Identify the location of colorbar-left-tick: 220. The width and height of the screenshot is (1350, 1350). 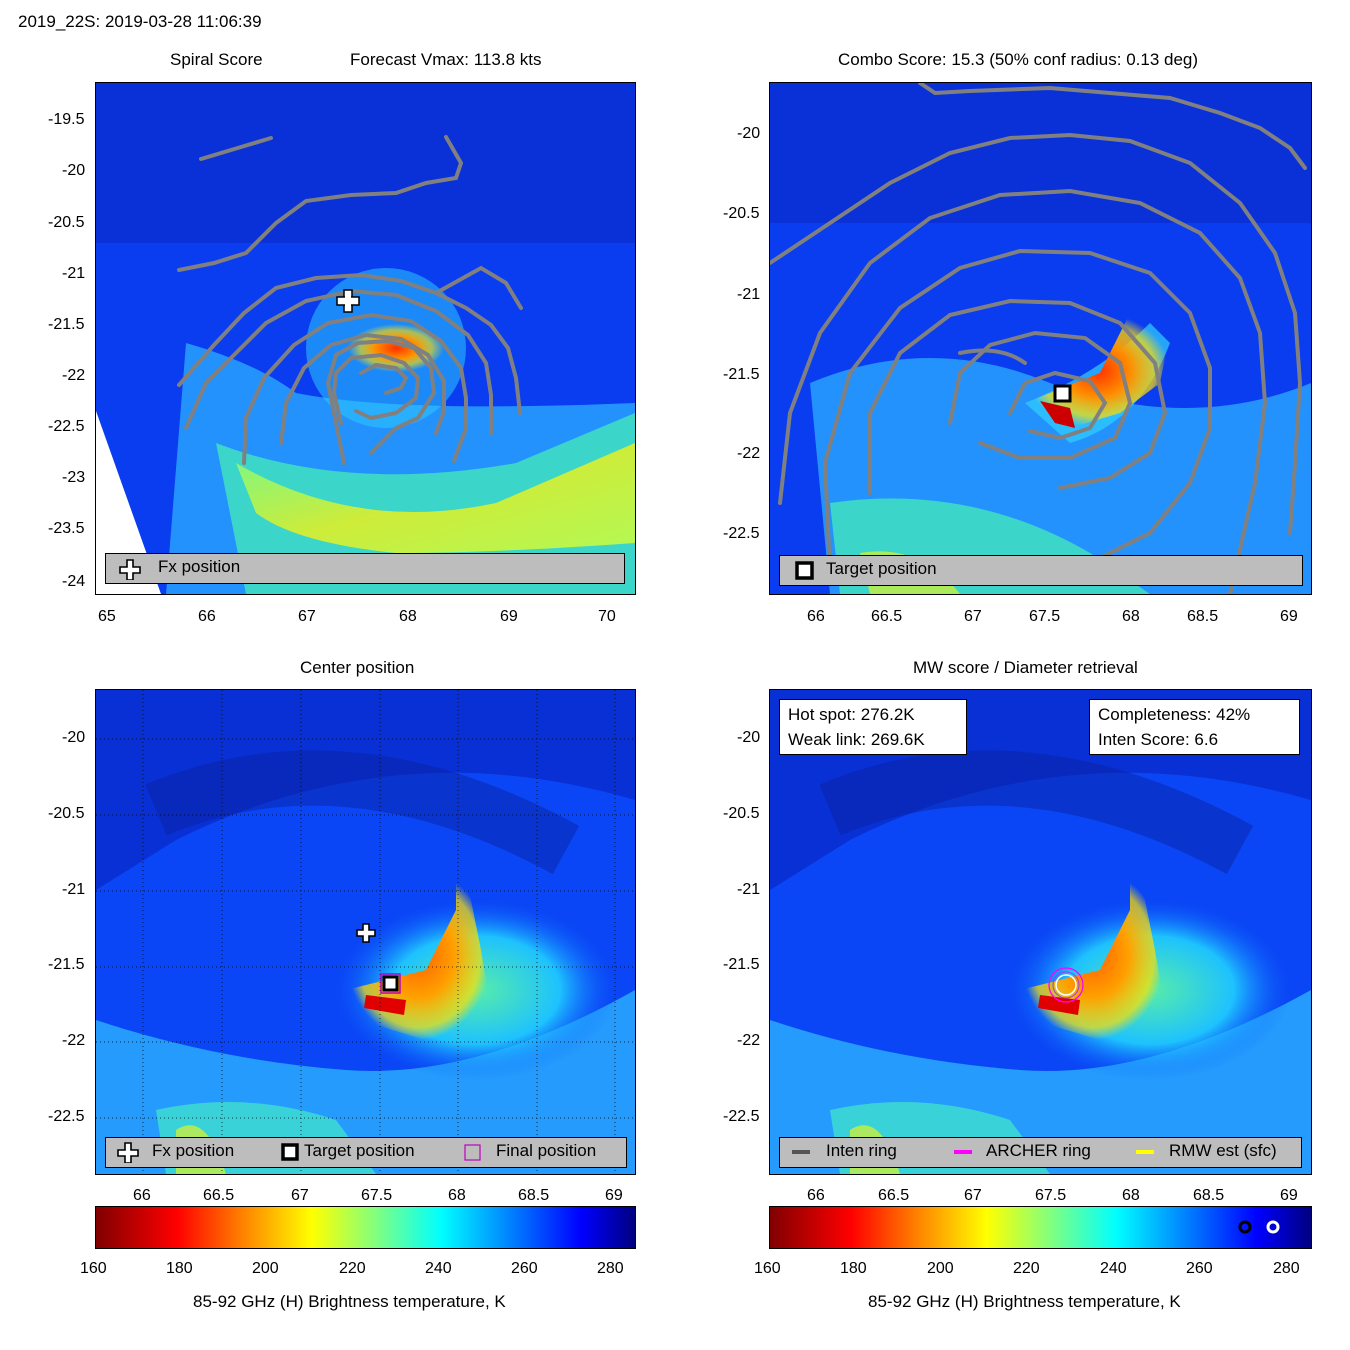
(352, 1268).